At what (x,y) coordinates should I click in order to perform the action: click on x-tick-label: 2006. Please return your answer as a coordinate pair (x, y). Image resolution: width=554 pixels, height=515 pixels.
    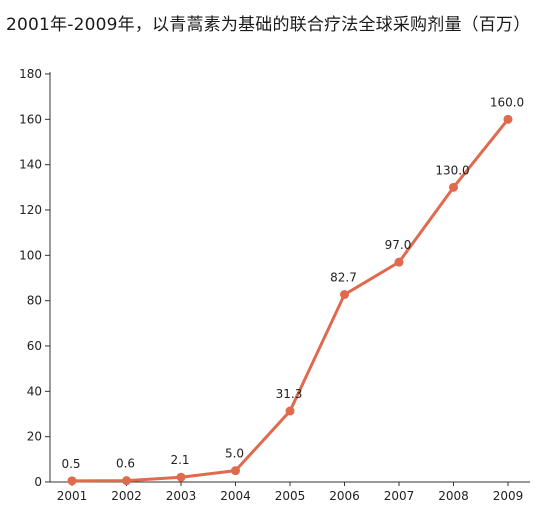
    Looking at the image, I should click on (344, 496).